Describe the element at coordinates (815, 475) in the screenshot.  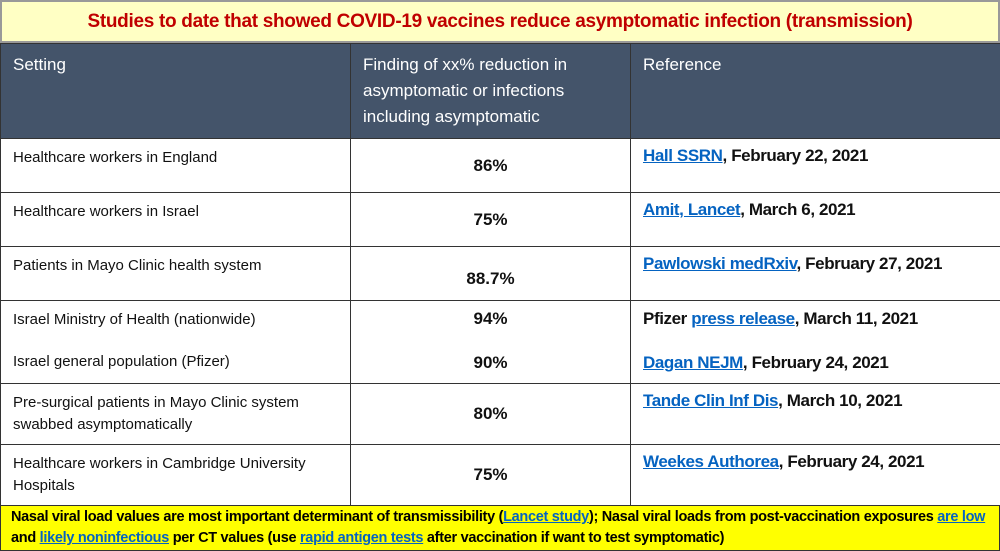
I see `reference-cell: Weekes Authorea, February 24, 2021` at that location.